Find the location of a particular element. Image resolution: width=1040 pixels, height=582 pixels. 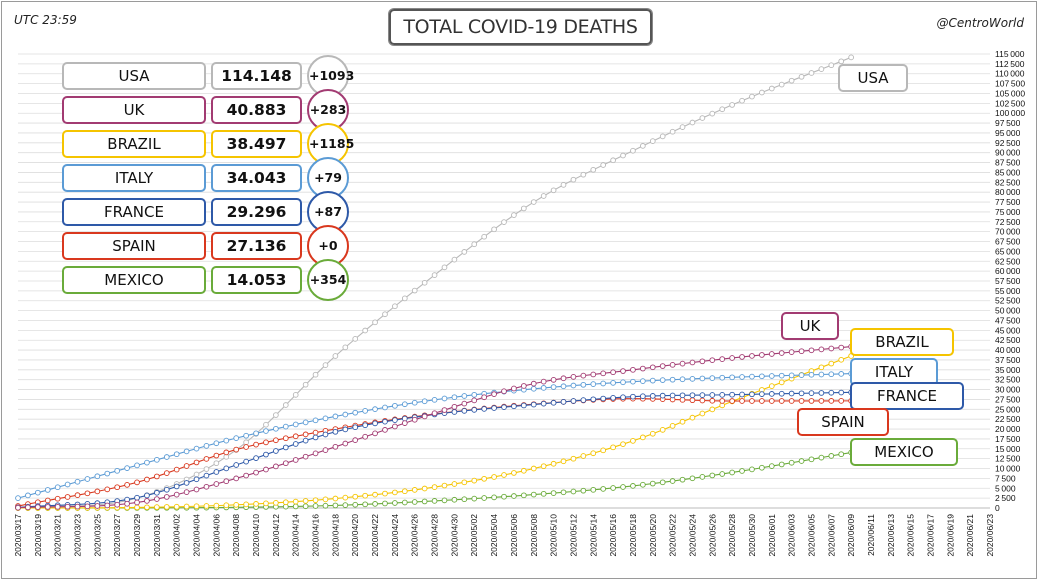

x-tick-label: 2020/05/14 is located at coordinates (593, 535).